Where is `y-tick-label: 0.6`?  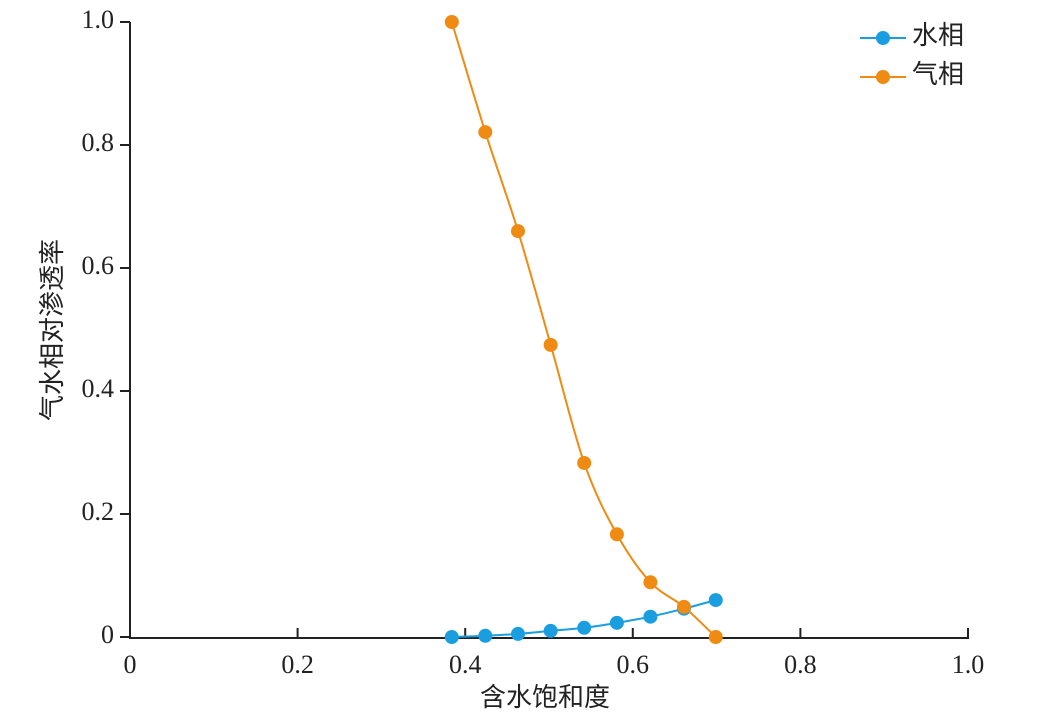
y-tick-label: 0.6 is located at coordinates (98, 265).